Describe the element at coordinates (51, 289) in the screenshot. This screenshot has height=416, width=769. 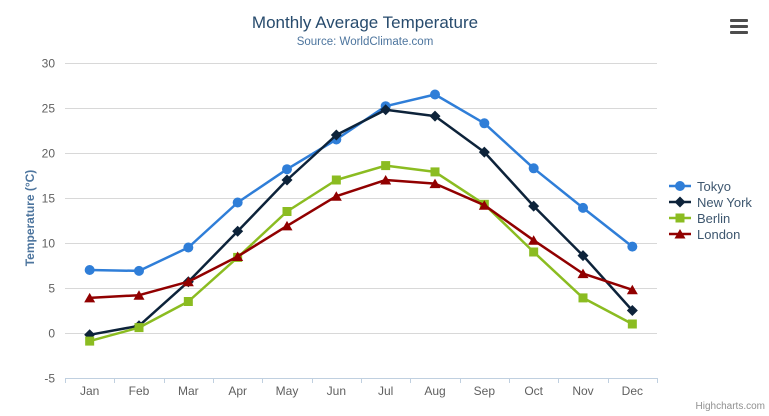
I see `y-axis-label: 5` at that location.